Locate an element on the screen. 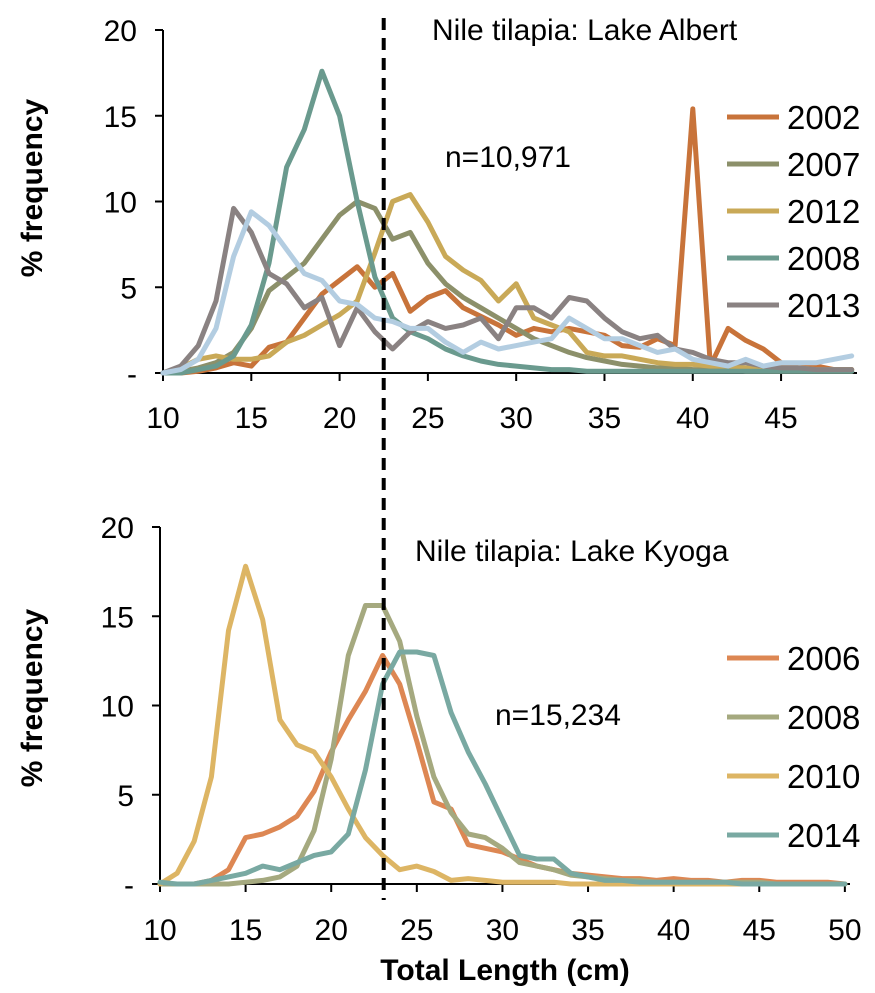 This screenshot has width=875, height=993. legend-kyoga: 2006 2008 2010 2014 is located at coordinates (793, 747).